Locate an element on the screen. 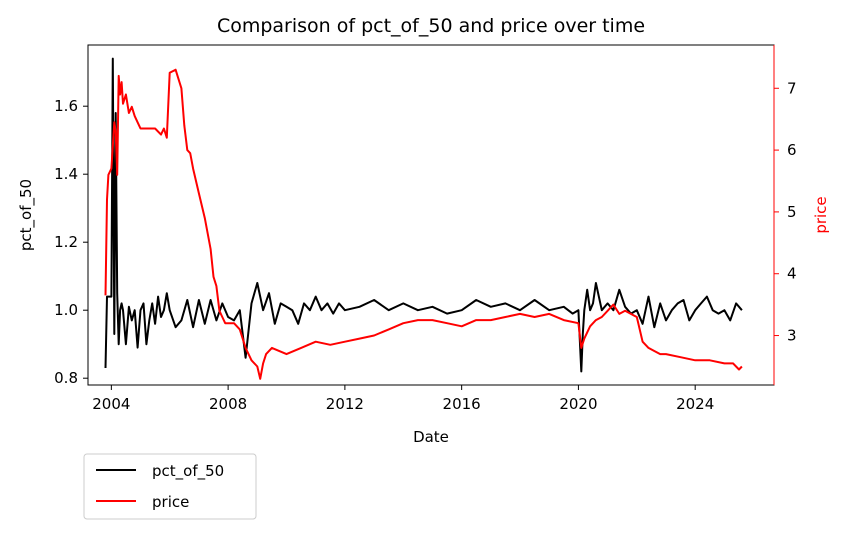 The height and width of the screenshot is (538, 842). y-left-tick-label: 1.6 is located at coordinates (66, 106).